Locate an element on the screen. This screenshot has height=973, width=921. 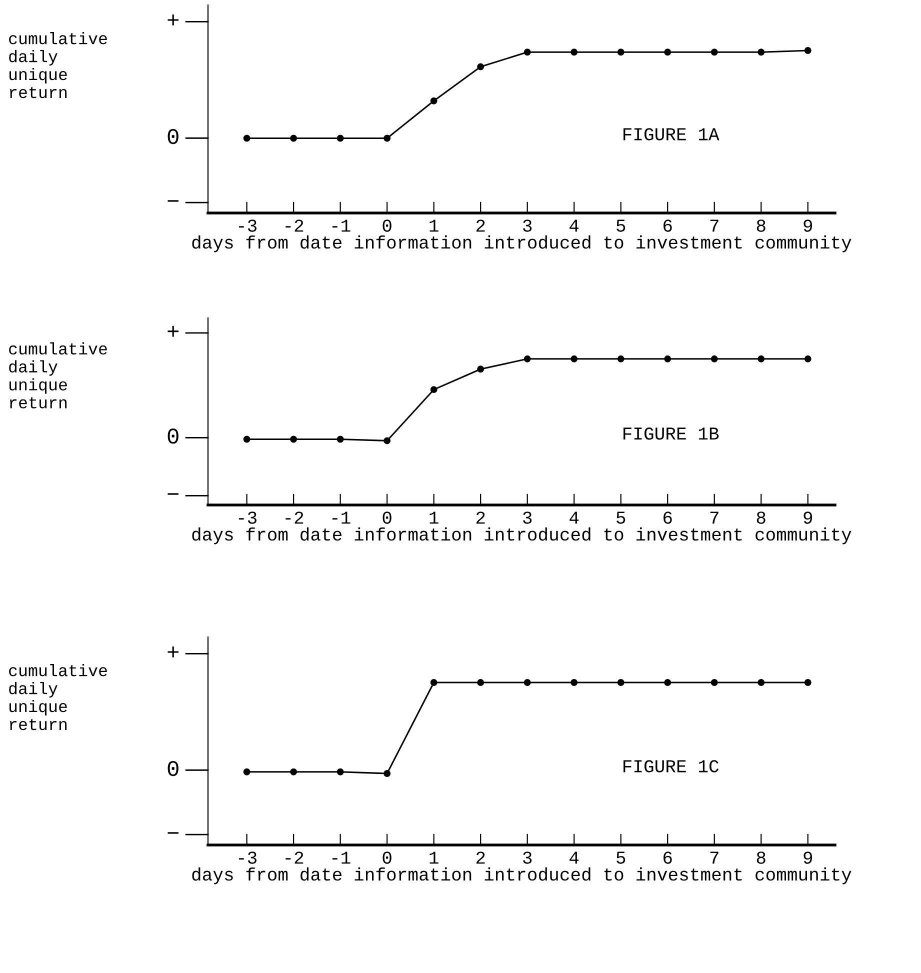
annotation: FIGURE 1B is located at coordinates (671, 433).